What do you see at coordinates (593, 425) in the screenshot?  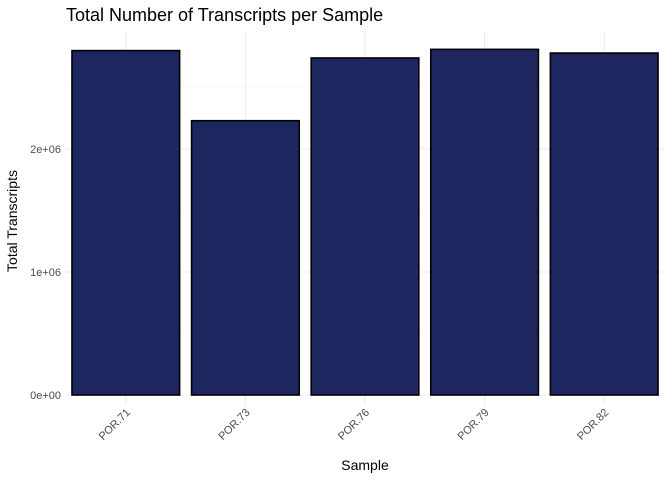 I see `x-tick-label: POR.82` at bounding box center [593, 425].